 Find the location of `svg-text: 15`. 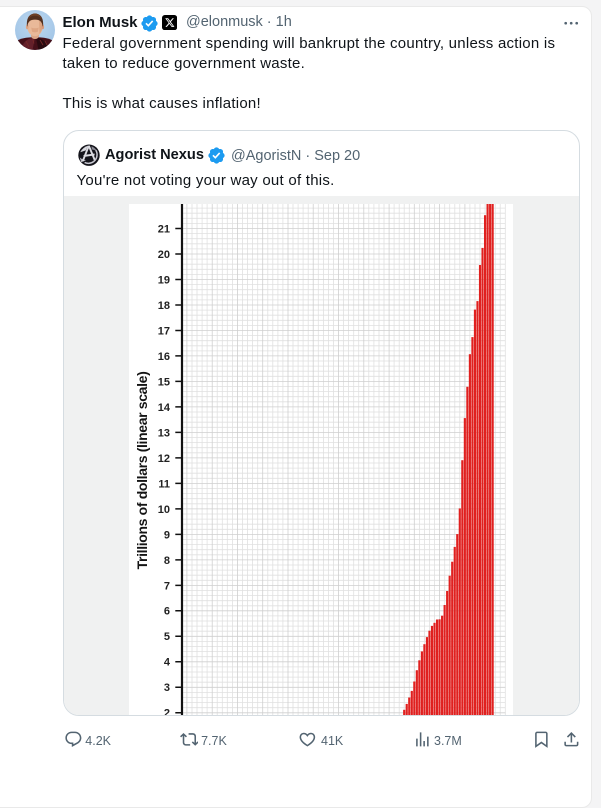

svg-text: 15 is located at coordinates (164, 382).